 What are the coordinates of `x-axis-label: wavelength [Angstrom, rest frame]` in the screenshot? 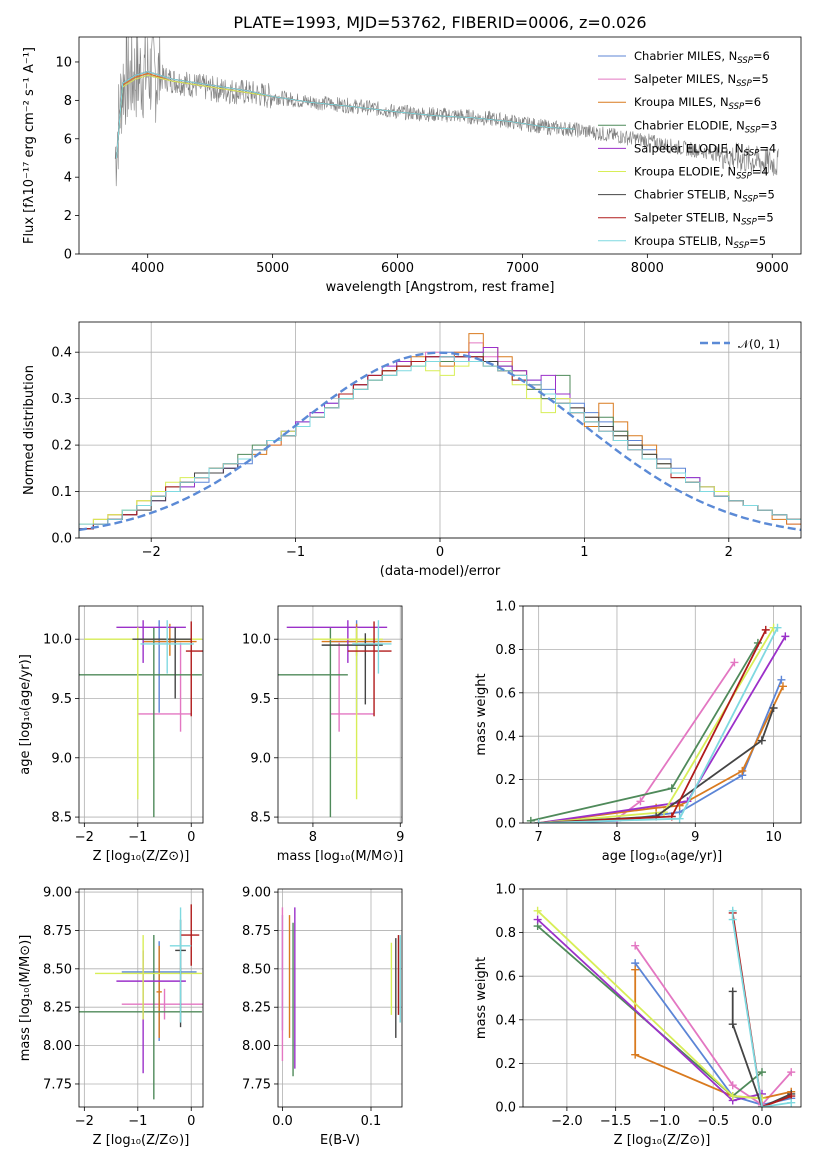 It's located at (440, 287).